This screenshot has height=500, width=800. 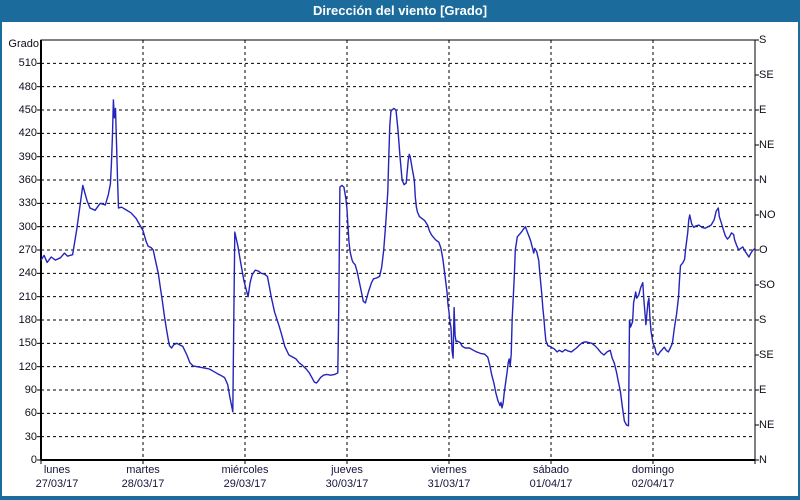 I want to click on y-axis-tick-label: 300, so click(x=27, y=226).